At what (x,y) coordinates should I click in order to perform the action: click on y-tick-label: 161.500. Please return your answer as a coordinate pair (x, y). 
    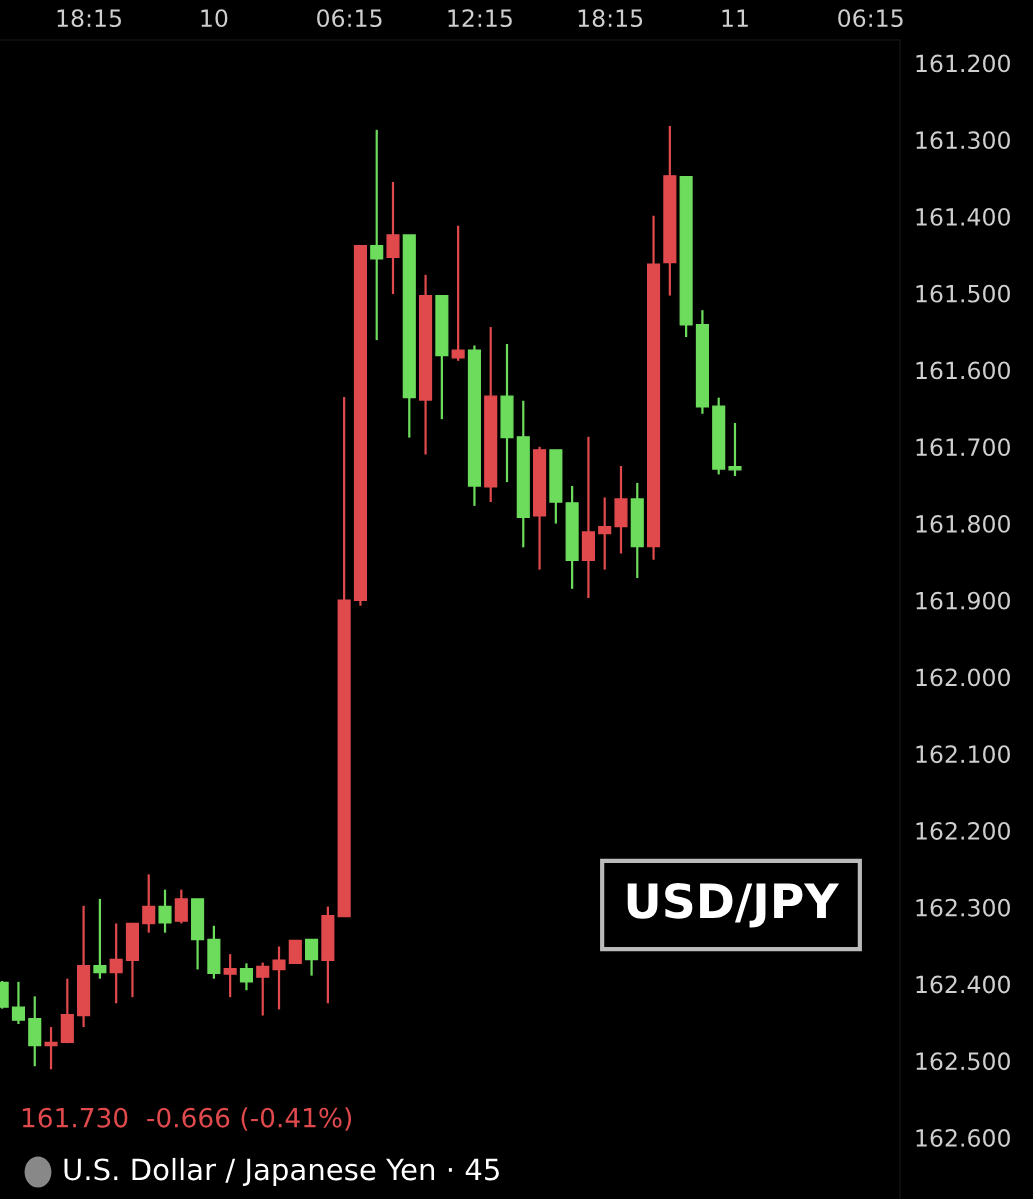
    Looking at the image, I should click on (963, 293).